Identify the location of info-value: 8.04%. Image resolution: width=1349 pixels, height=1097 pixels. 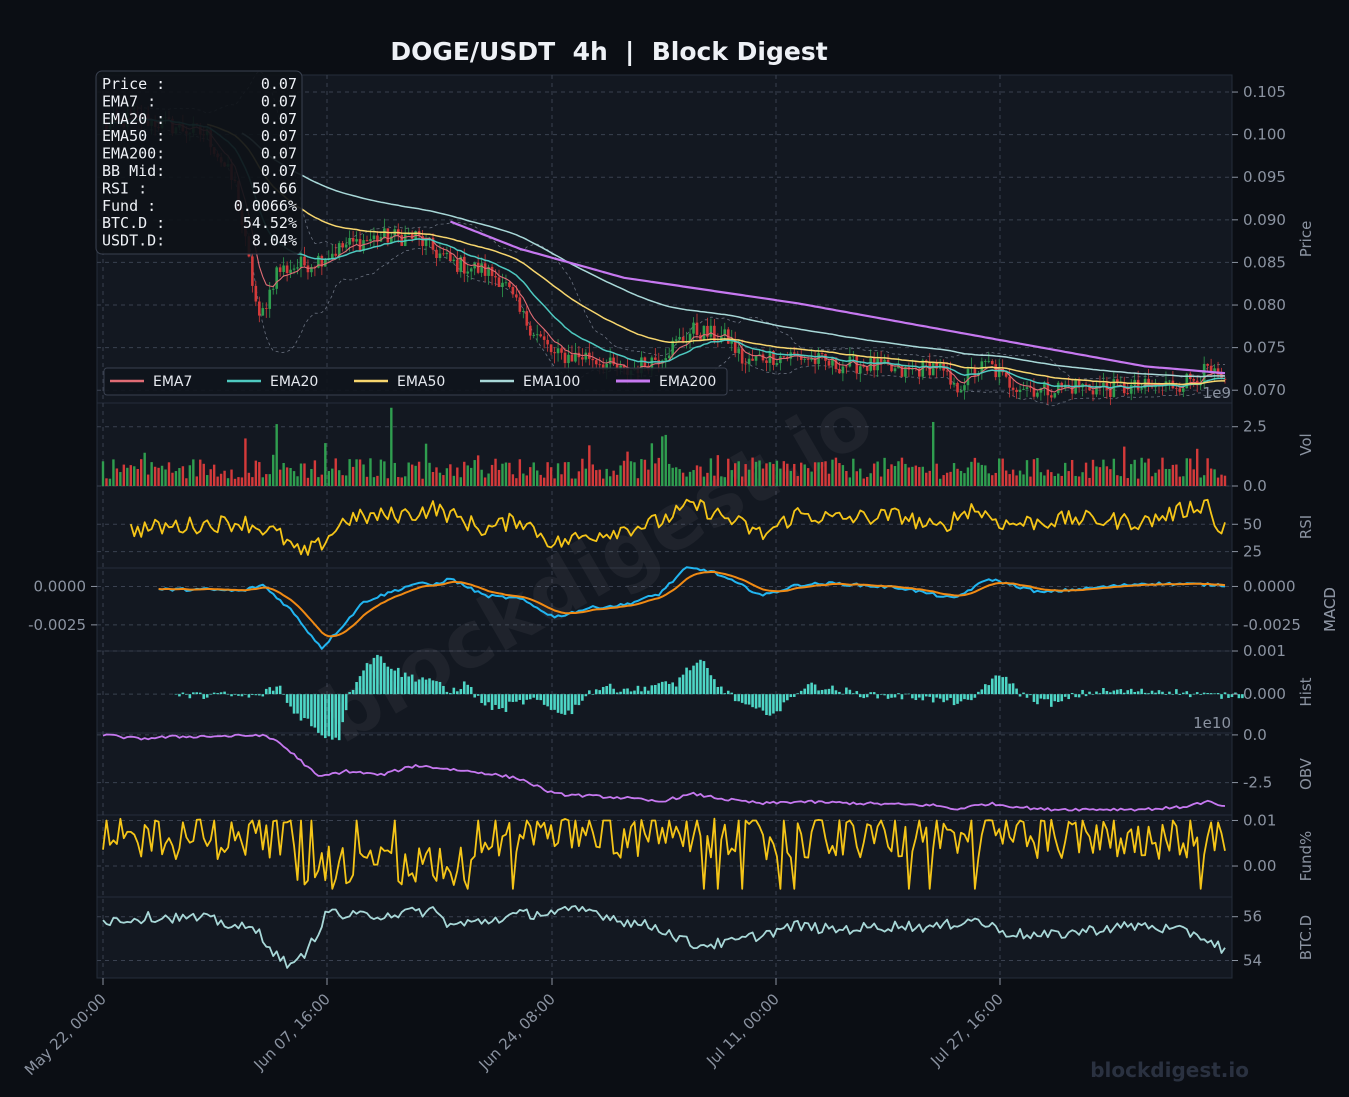
(274, 241).